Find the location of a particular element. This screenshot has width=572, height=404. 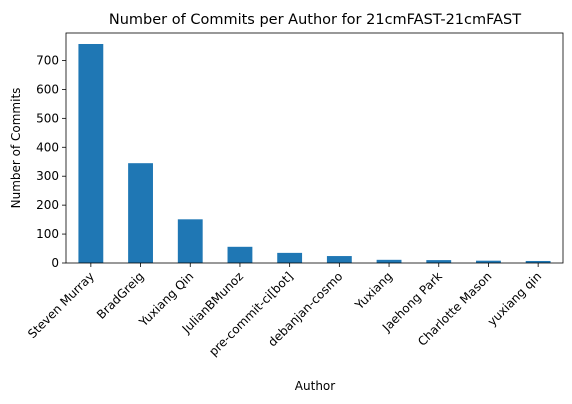

x-tick-label: BradGreig is located at coordinates (120, 295).